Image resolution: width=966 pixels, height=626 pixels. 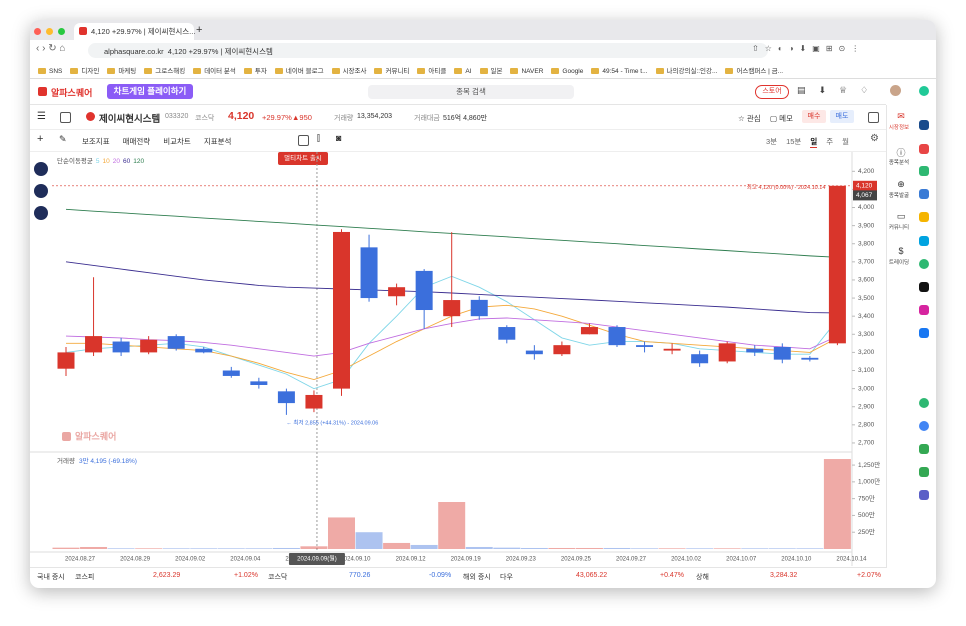 What do you see at coordinates (96, 141) in the screenshot?
I see `toolbar-item: 보조지표` at bounding box center [96, 141].